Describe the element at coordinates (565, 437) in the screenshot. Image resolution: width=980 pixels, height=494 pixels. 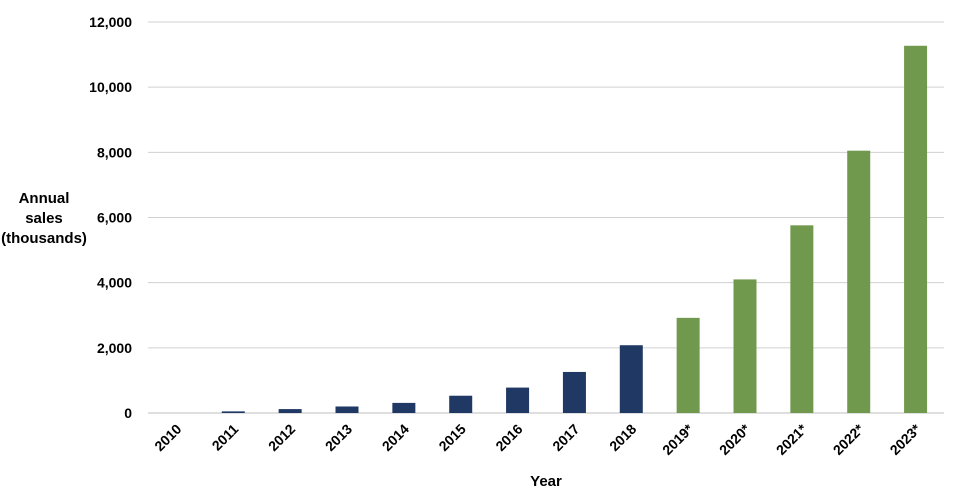
I see `x-tick-label: 2017` at that location.